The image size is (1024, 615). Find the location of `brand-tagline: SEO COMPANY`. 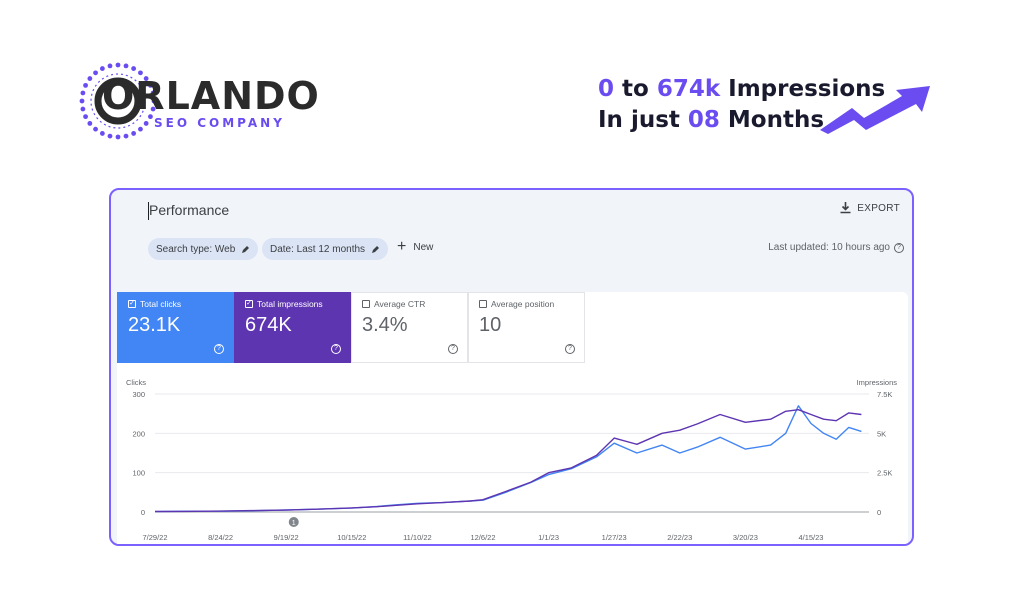

brand-tagline: SEO COMPANY is located at coordinates (219, 123).